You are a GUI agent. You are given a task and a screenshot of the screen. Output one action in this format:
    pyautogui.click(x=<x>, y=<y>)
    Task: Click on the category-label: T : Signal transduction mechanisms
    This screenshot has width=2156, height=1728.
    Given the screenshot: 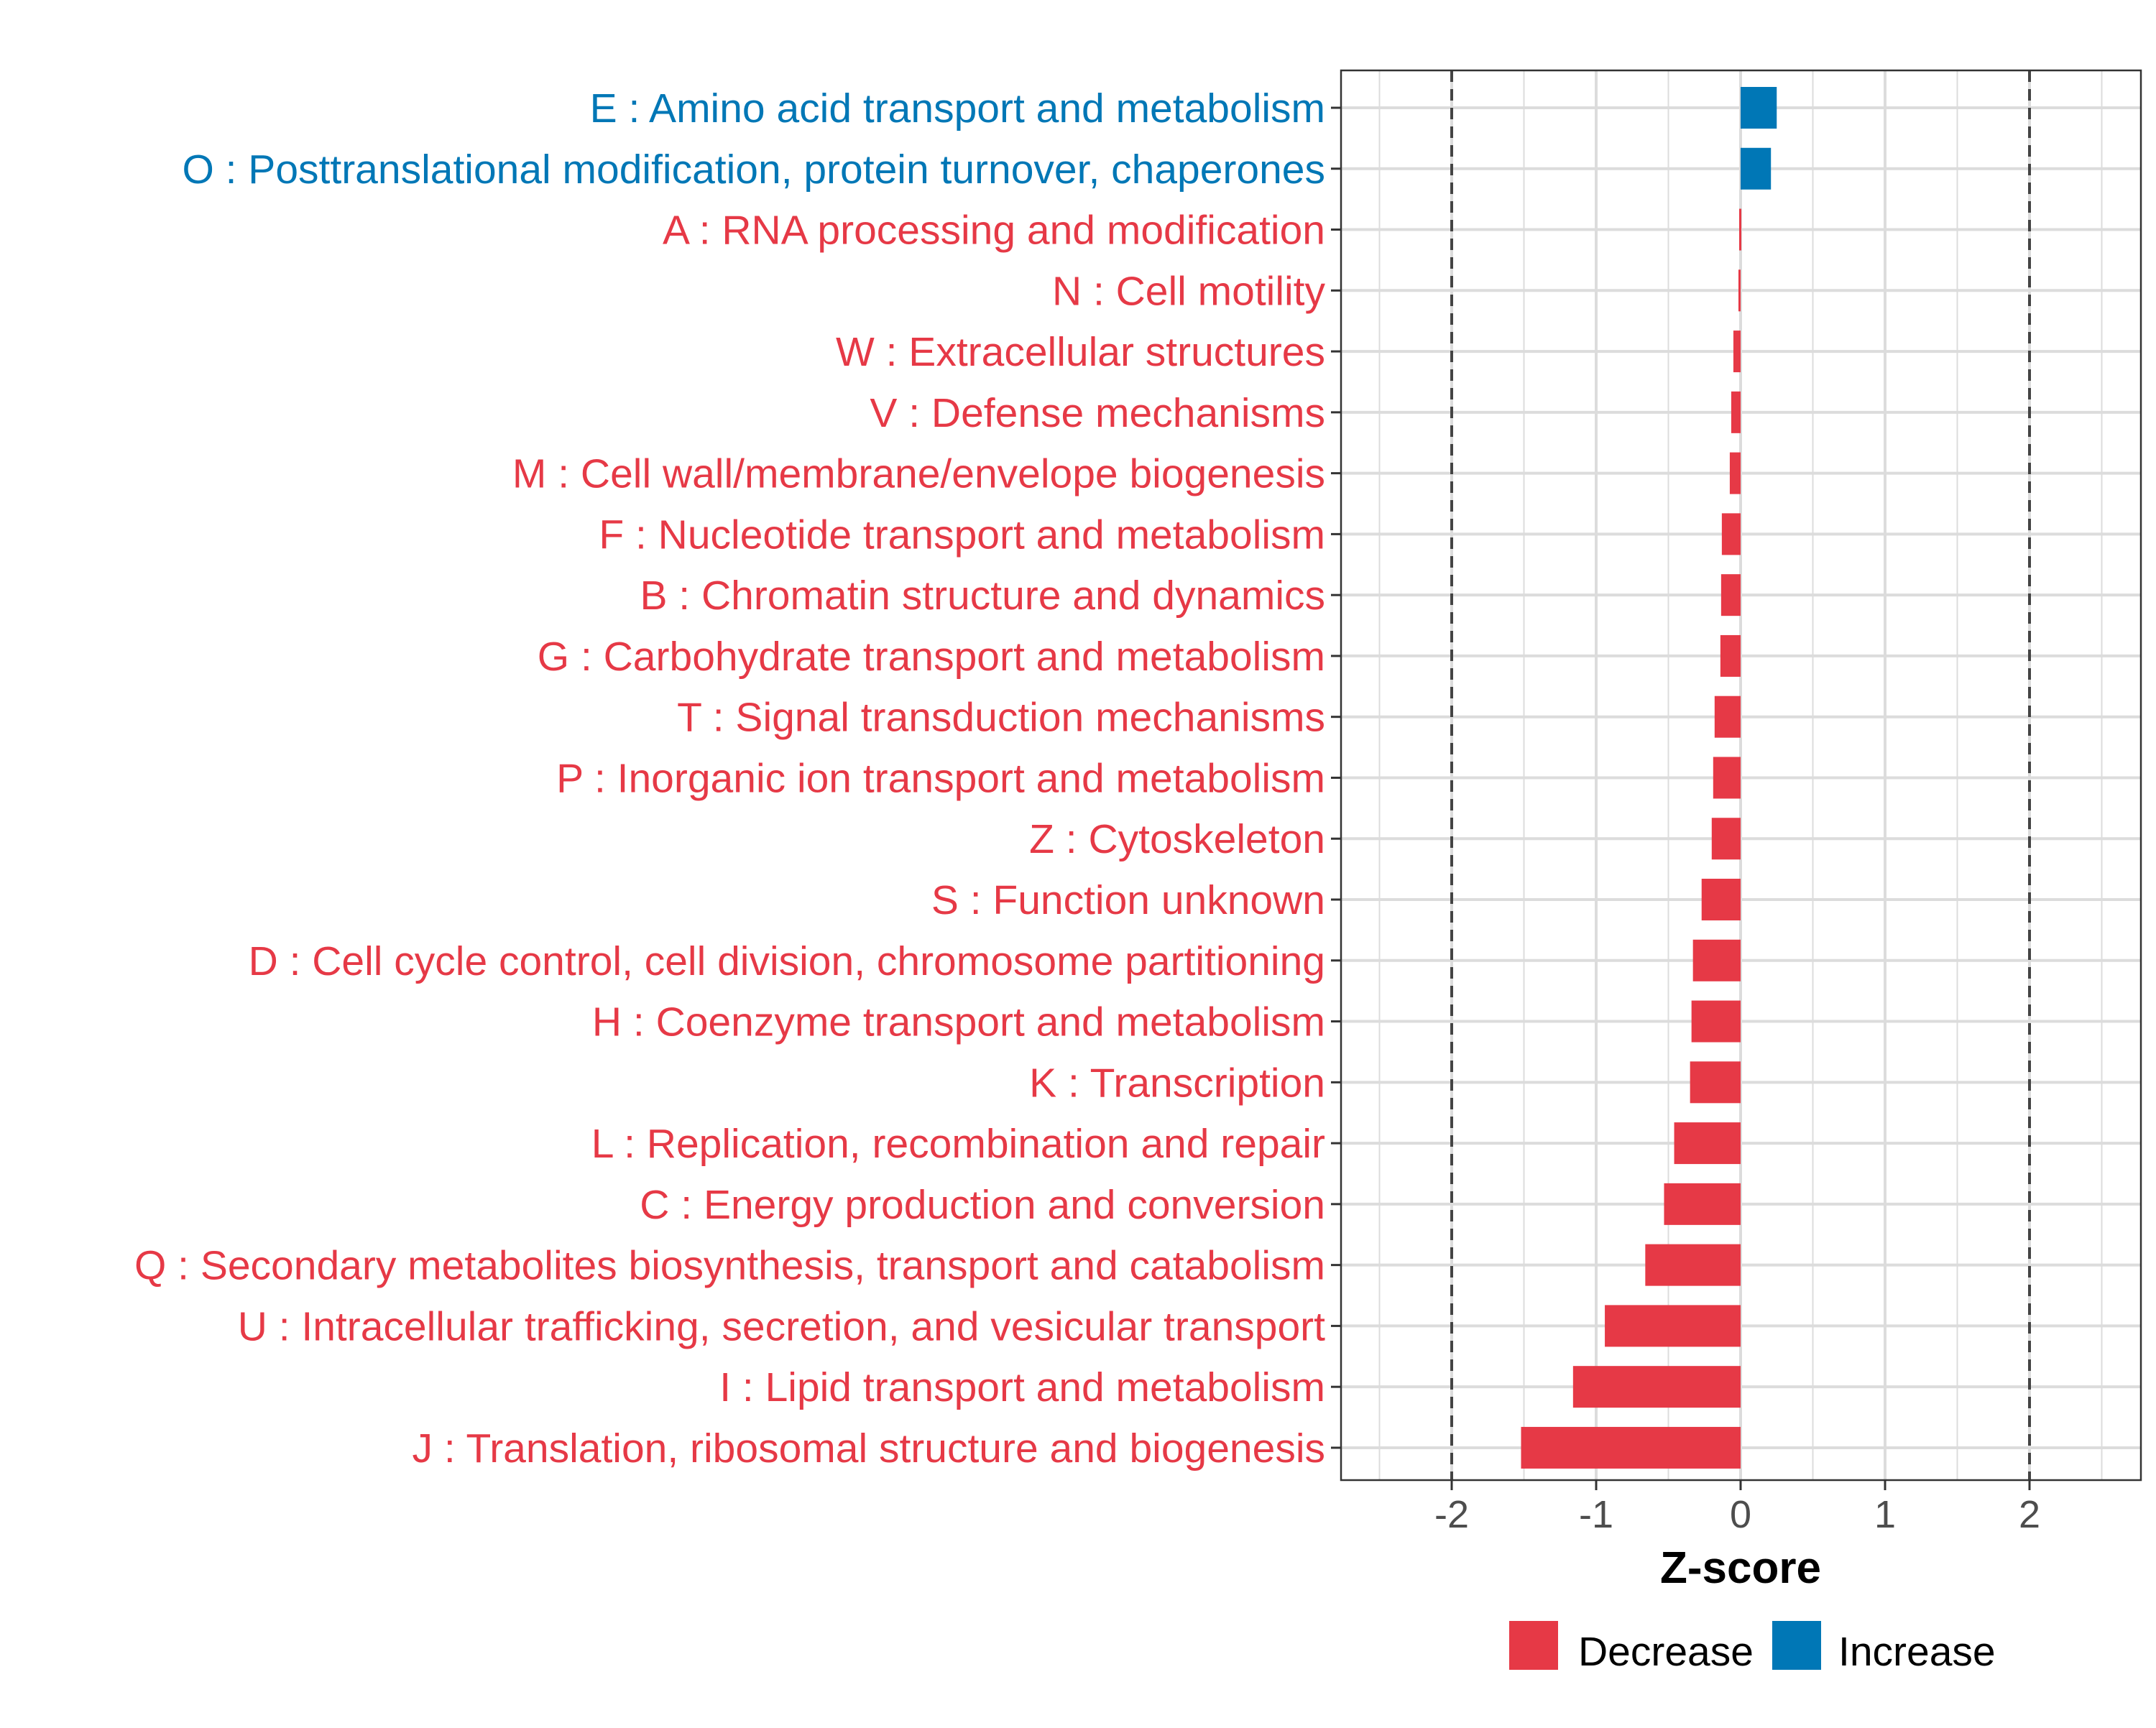 What is the action you would take?
    pyautogui.click(x=1001, y=718)
    